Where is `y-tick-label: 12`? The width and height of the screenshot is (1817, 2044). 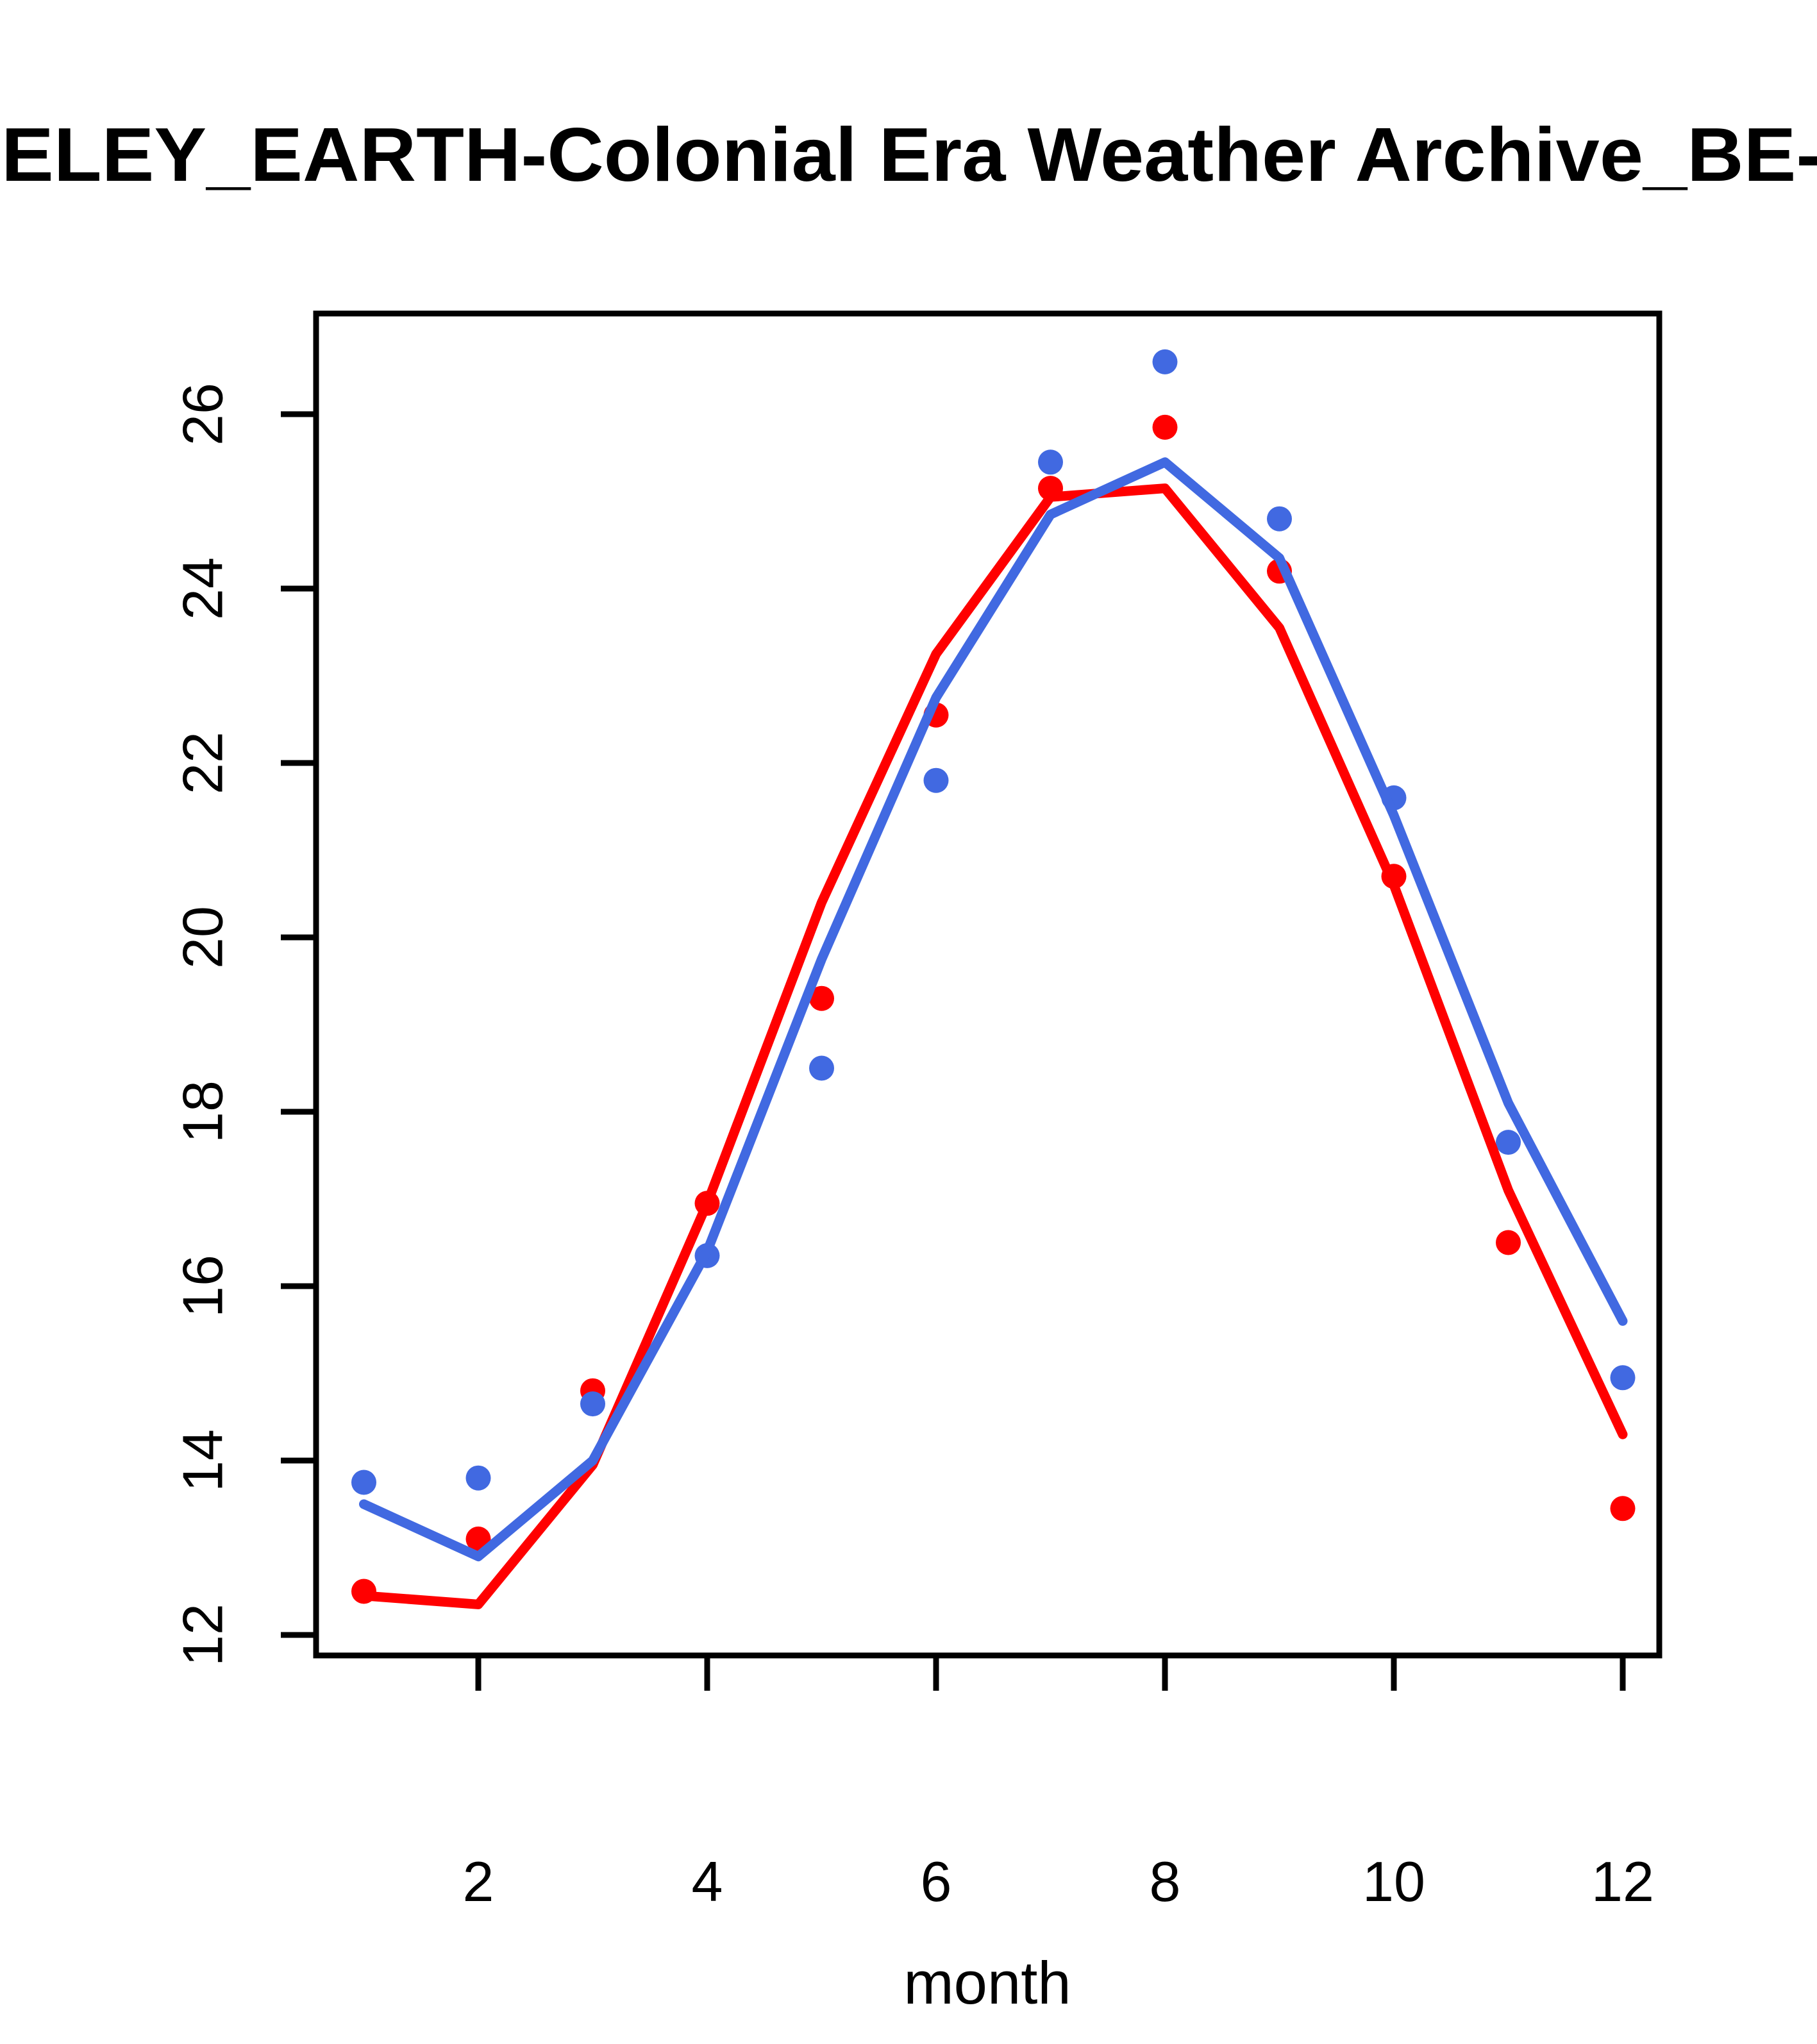 y-tick-label: 12 is located at coordinates (203, 1635).